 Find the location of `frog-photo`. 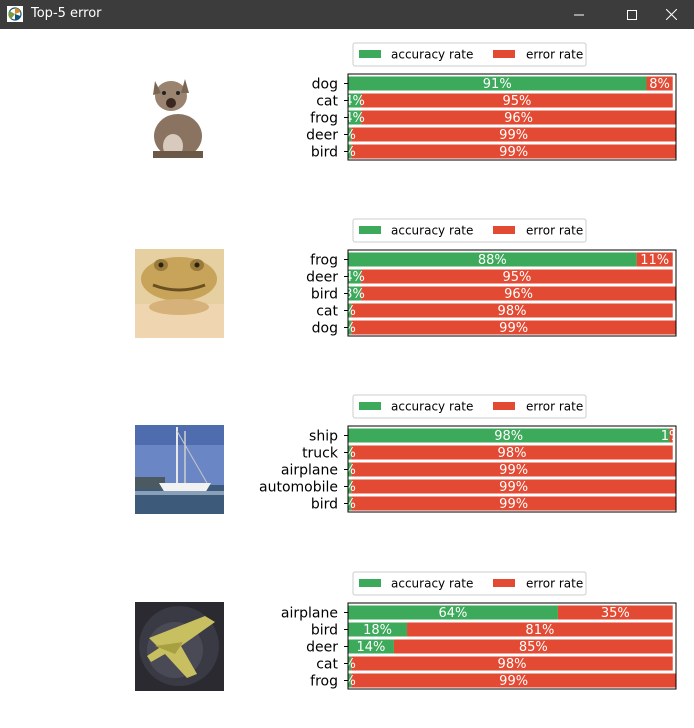

frog-photo is located at coordinates (179, 293).